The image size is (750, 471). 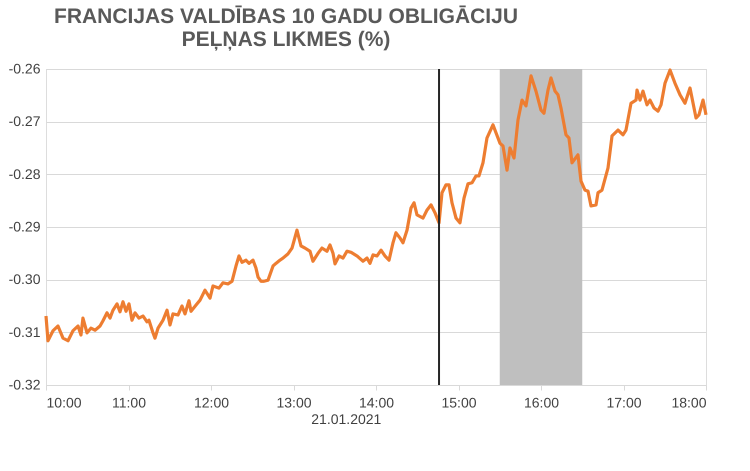 What do you see at coordinates (64, 402) in the screenshot?
I see `x-tick-label: 10:00` at bounding box center [64, 402].